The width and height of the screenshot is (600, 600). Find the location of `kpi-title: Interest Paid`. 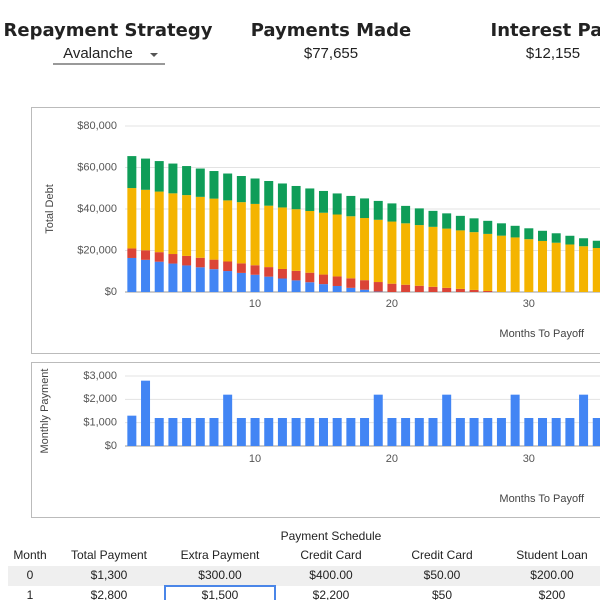

kpi-title: Interest Paid is located at coordinates (545, 30).